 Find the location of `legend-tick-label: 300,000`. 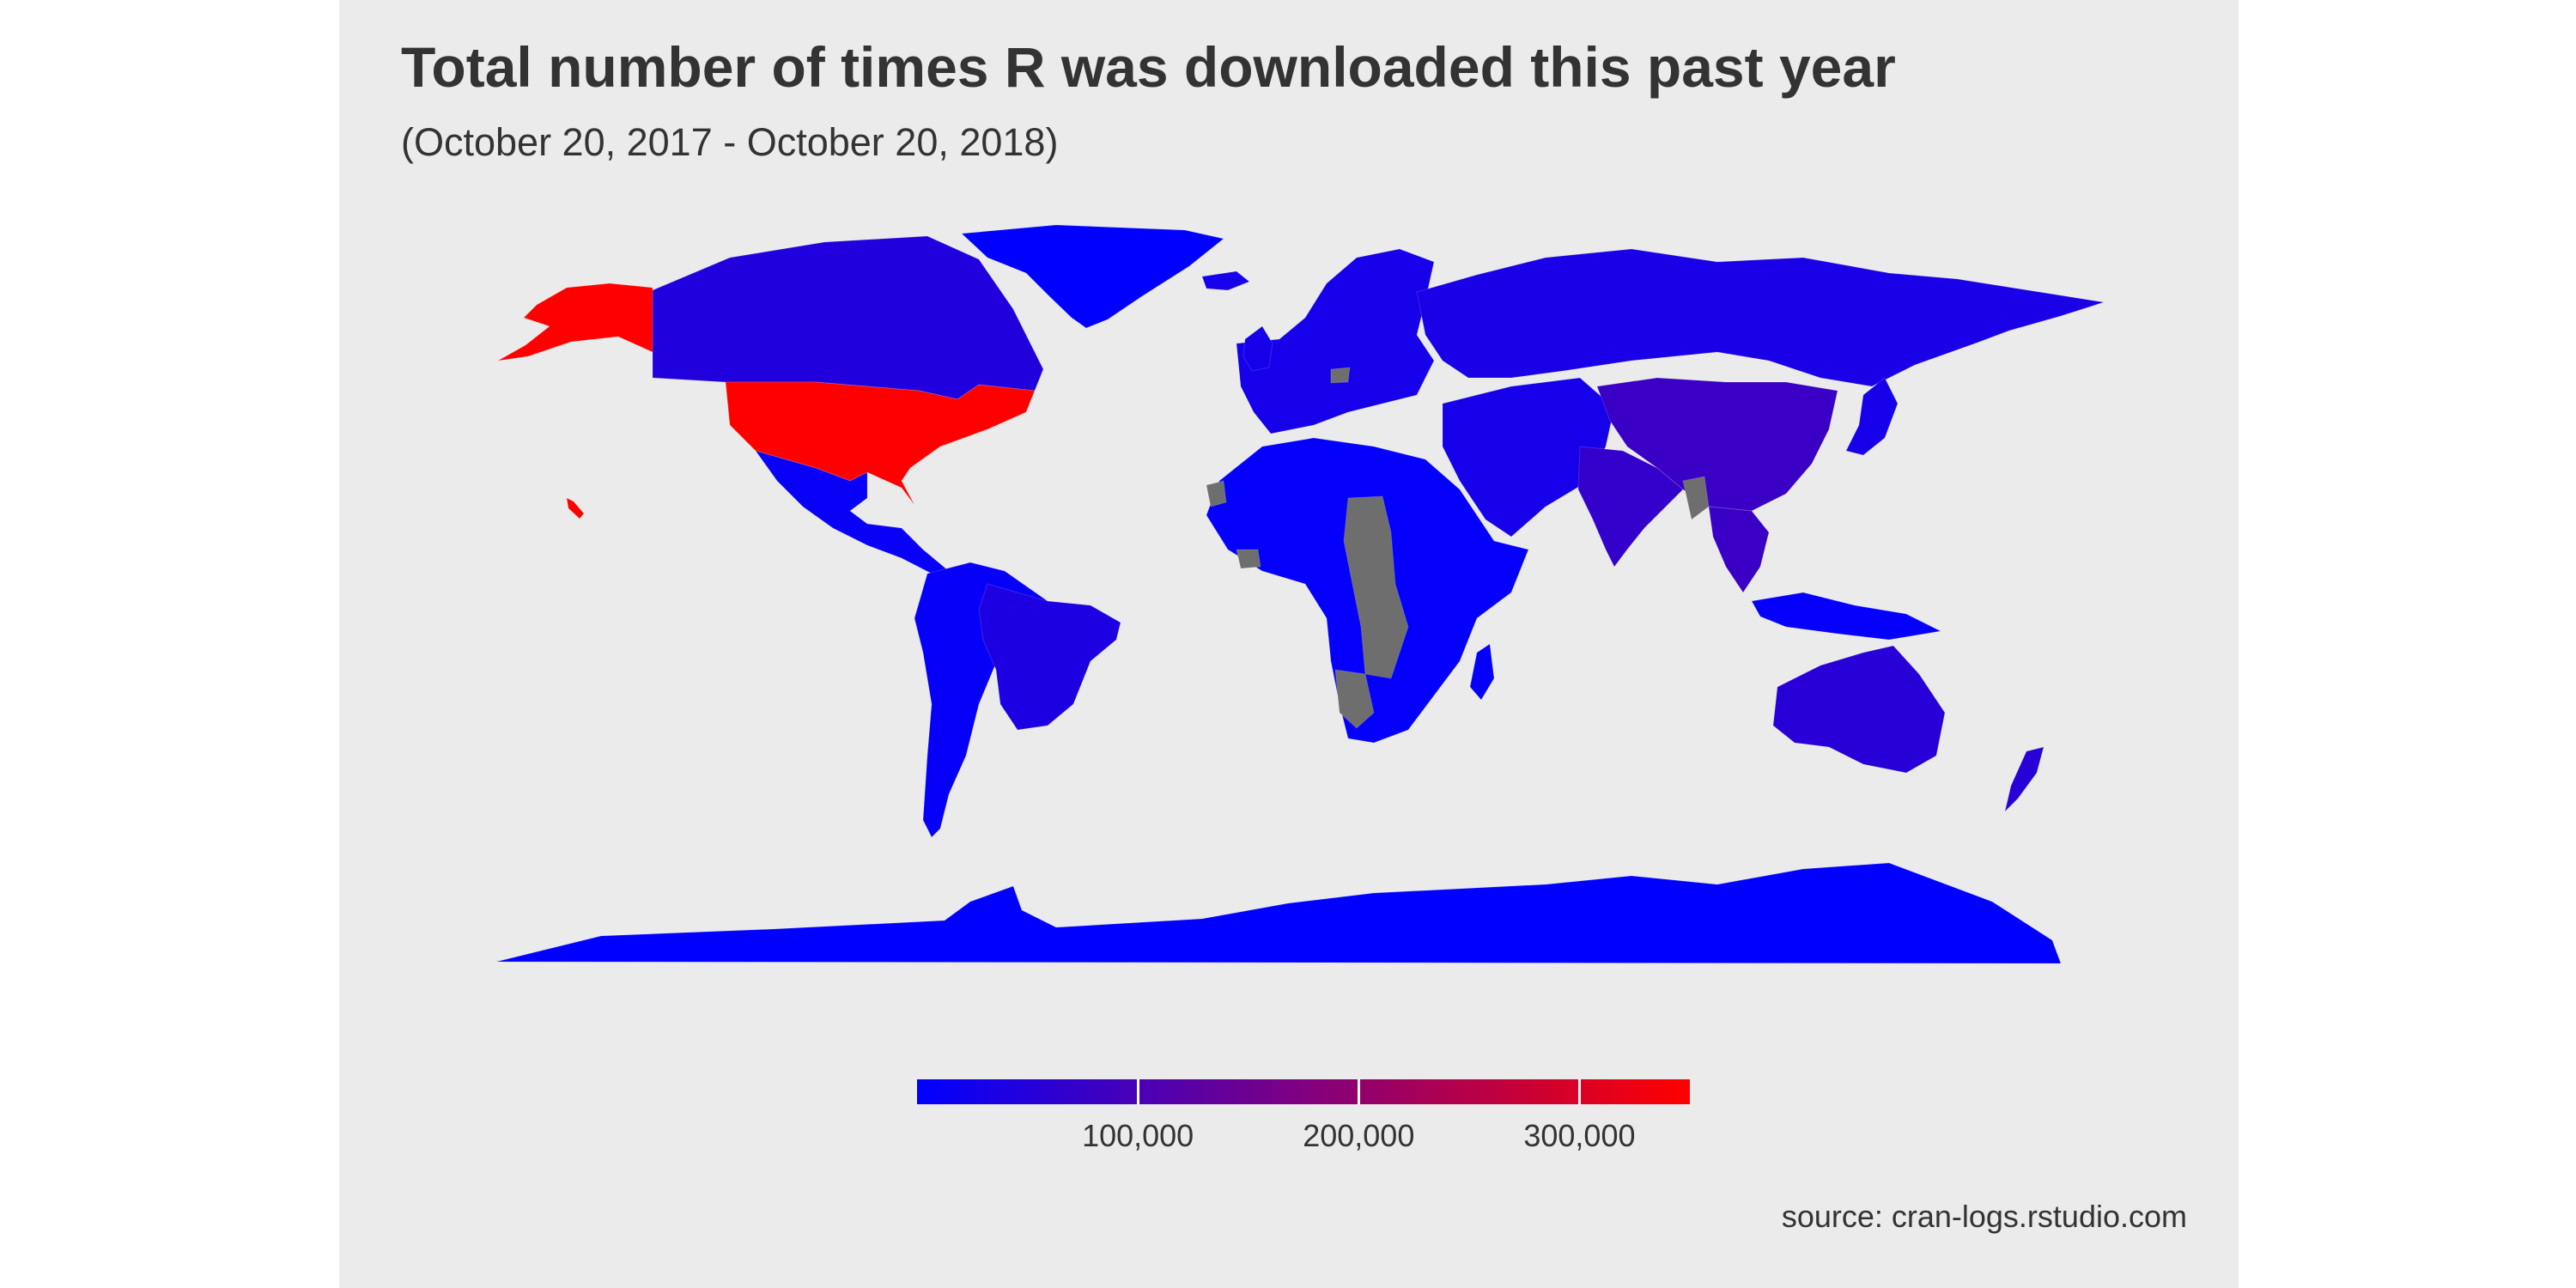

legend-tick-label: 300,000 is located at coordinates (1579, 1135).